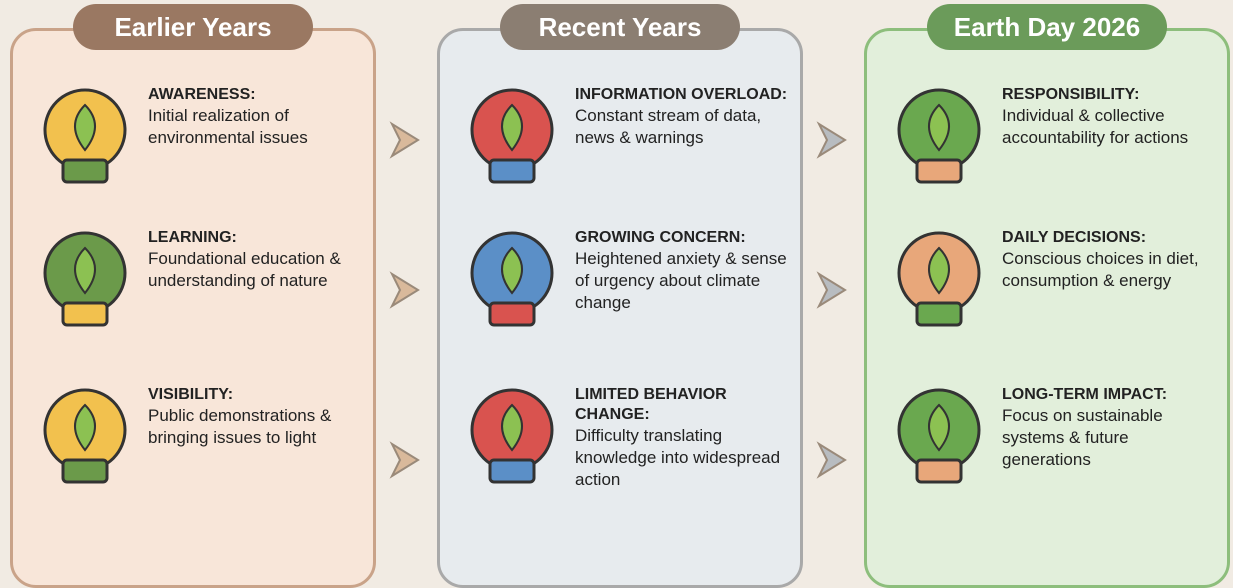  Describe the element at coordinates (193, 27) in the screenshot. I see `column-title: Earlier Years` at that location.